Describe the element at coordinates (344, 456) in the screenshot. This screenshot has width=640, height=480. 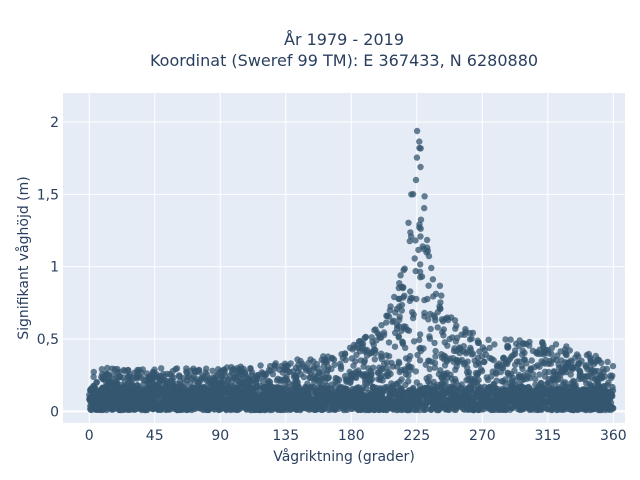
I see `x-axis-title: Vågriktning (grader)` at that location.